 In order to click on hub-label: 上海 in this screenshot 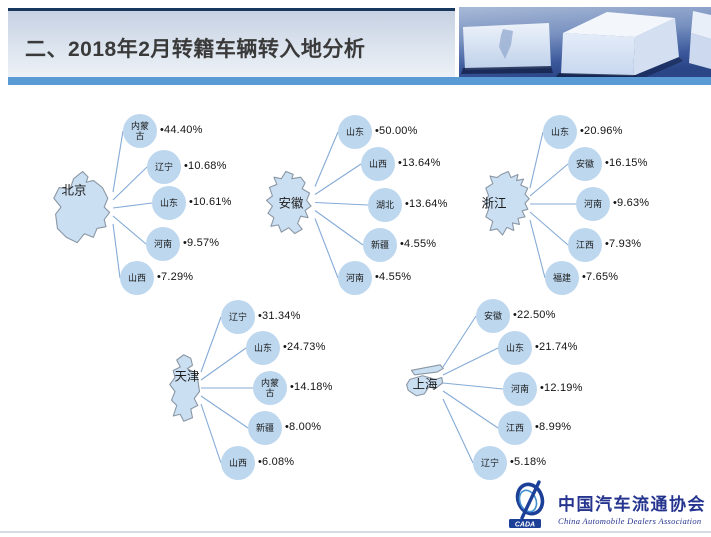, I will do `click(425, 384)`.